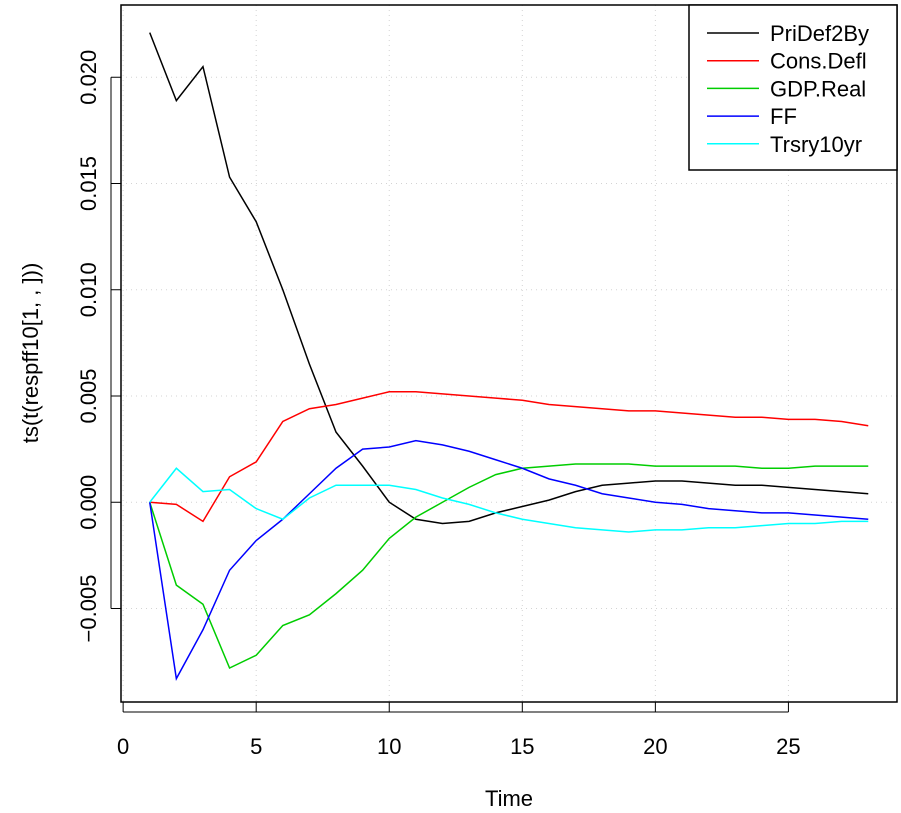 This screenshot has height=813, width=901. What do you see at coordinates (509, 798) in the screenshot?
I see `x-axis-label: Time` at bounding box center [509, 798].